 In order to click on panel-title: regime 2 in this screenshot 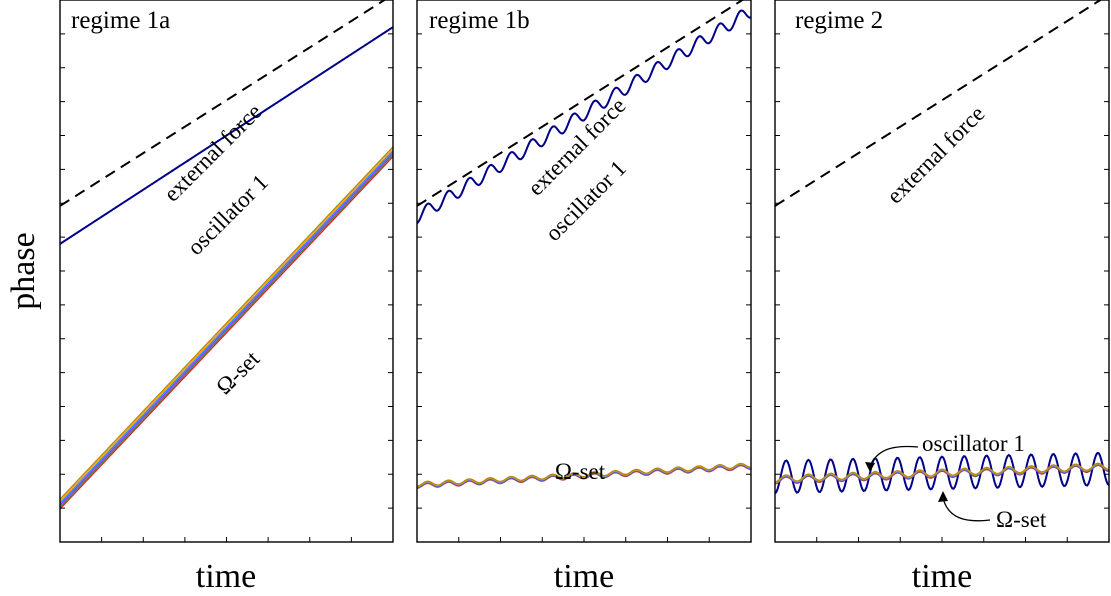, I will do `click(839, 20)`.